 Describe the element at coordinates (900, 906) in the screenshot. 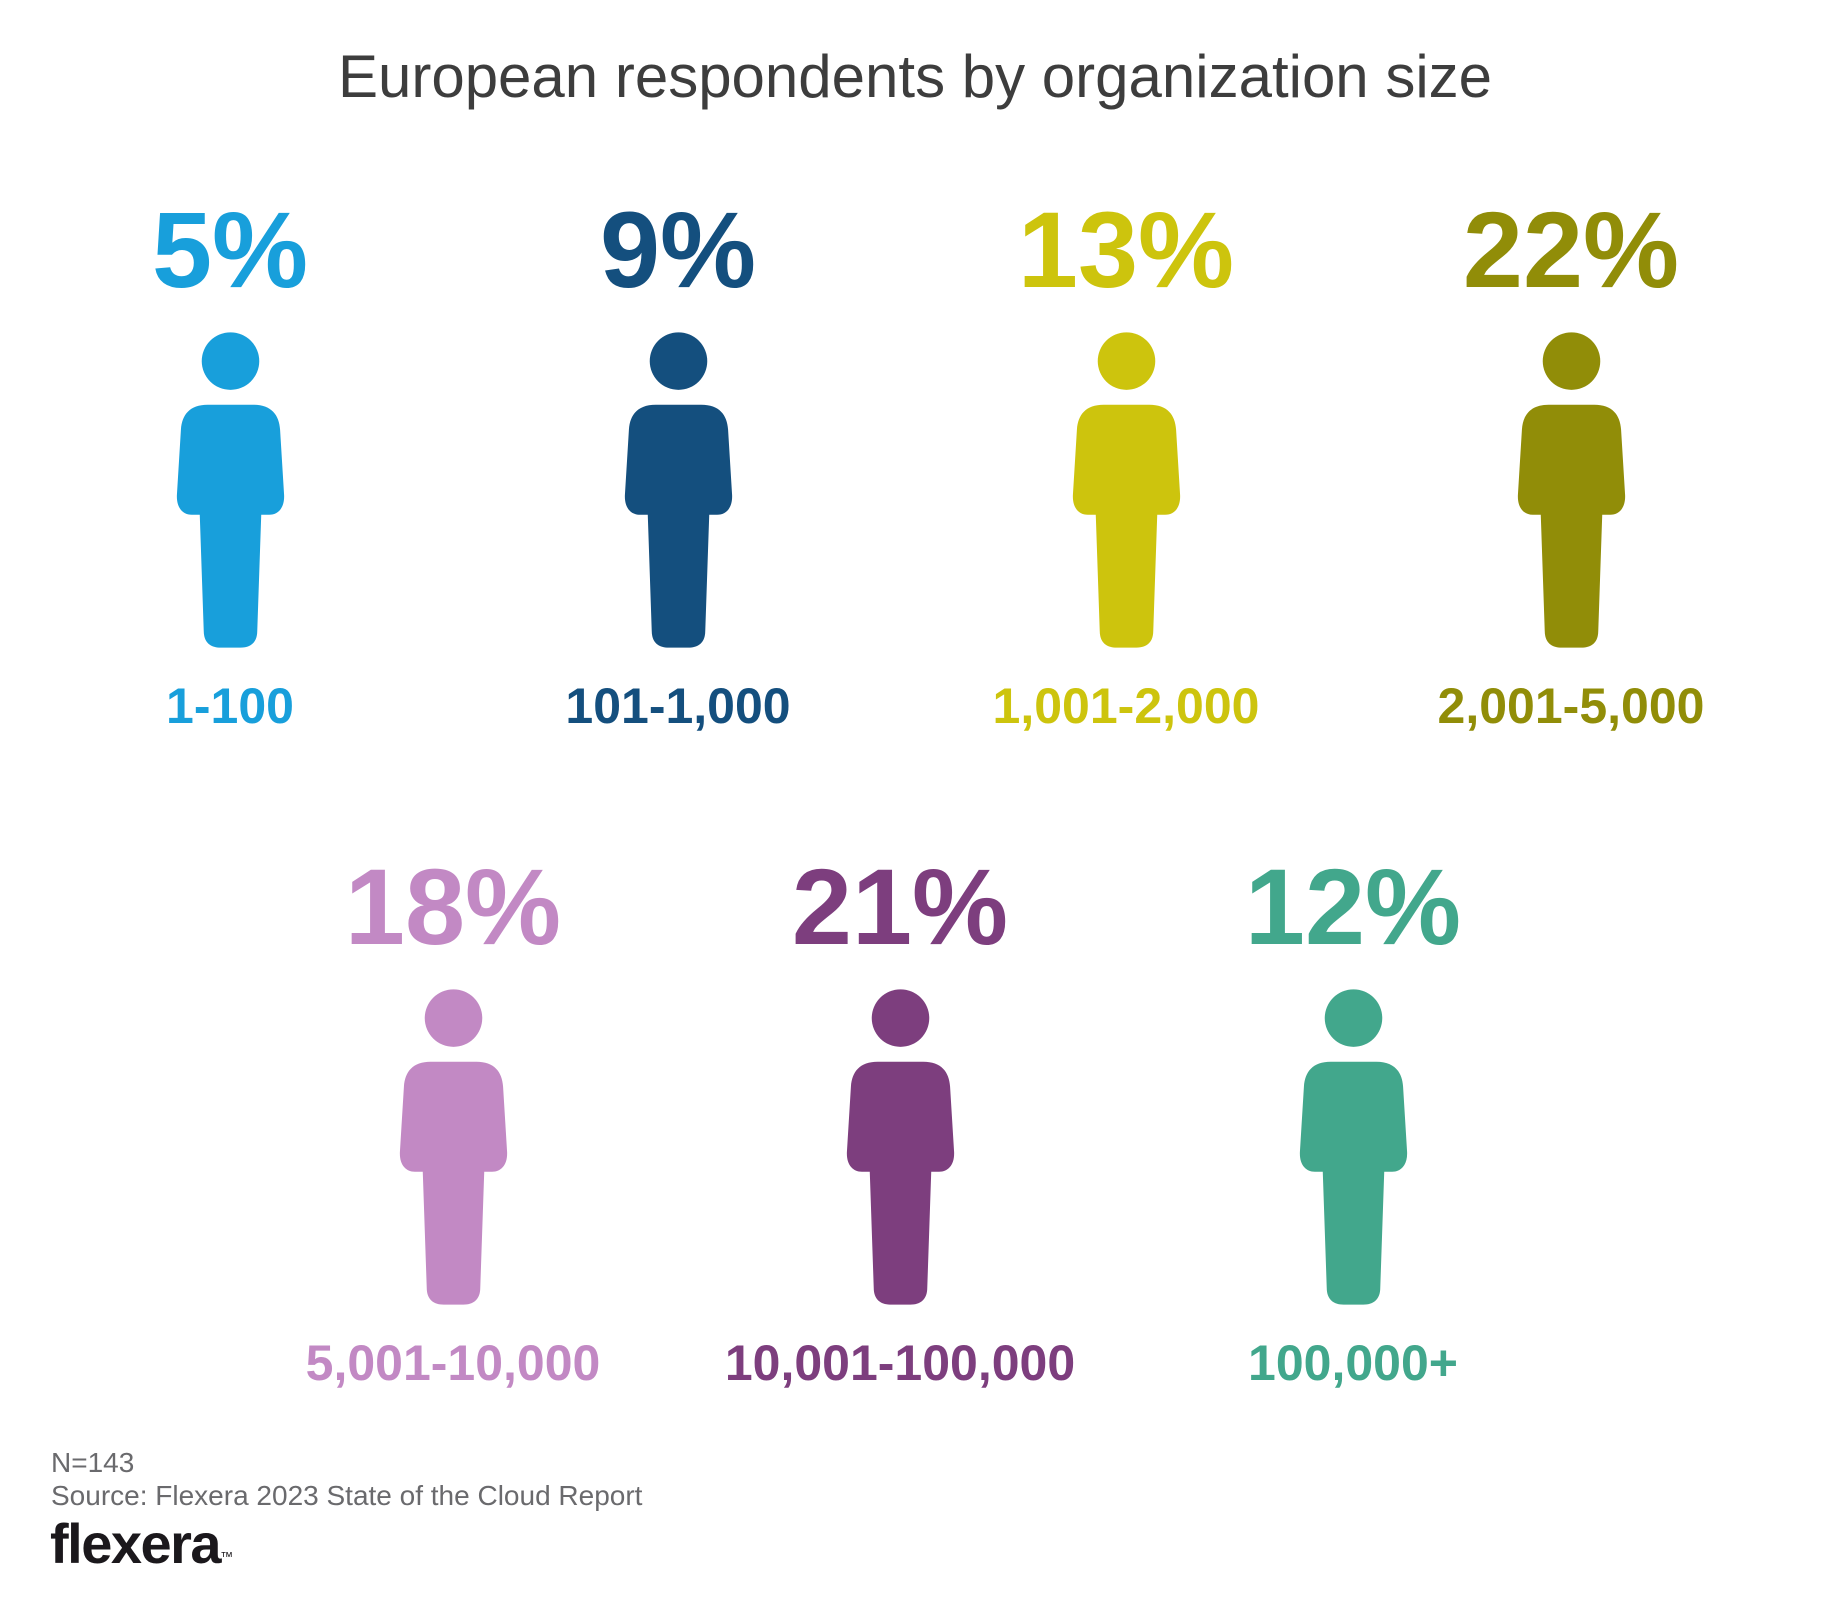

I see `percentage-value: 21%` at that location.